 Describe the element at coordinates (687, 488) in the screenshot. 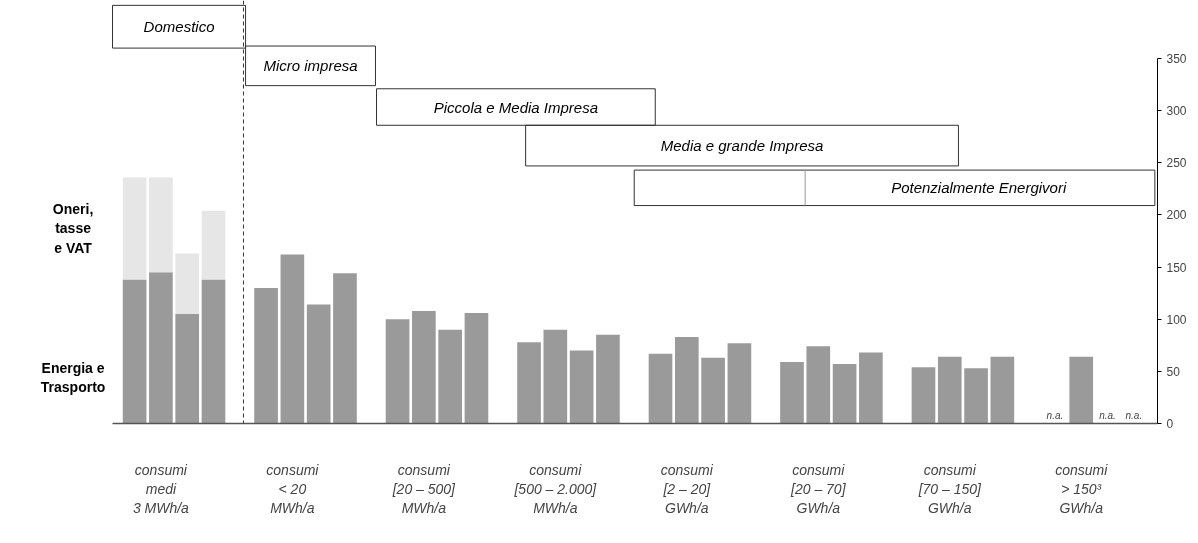

I see `x-tick-label: consumi [2 – 20] GWh/a` at that location.